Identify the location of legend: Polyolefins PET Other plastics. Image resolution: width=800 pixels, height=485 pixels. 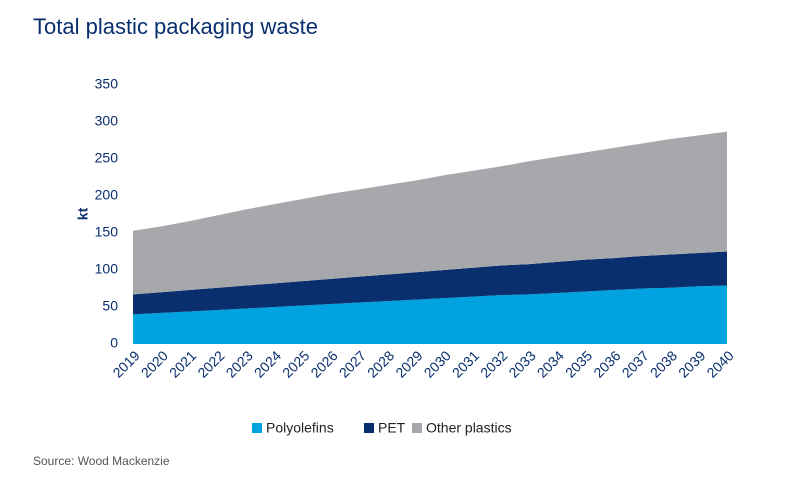
(382, 428).